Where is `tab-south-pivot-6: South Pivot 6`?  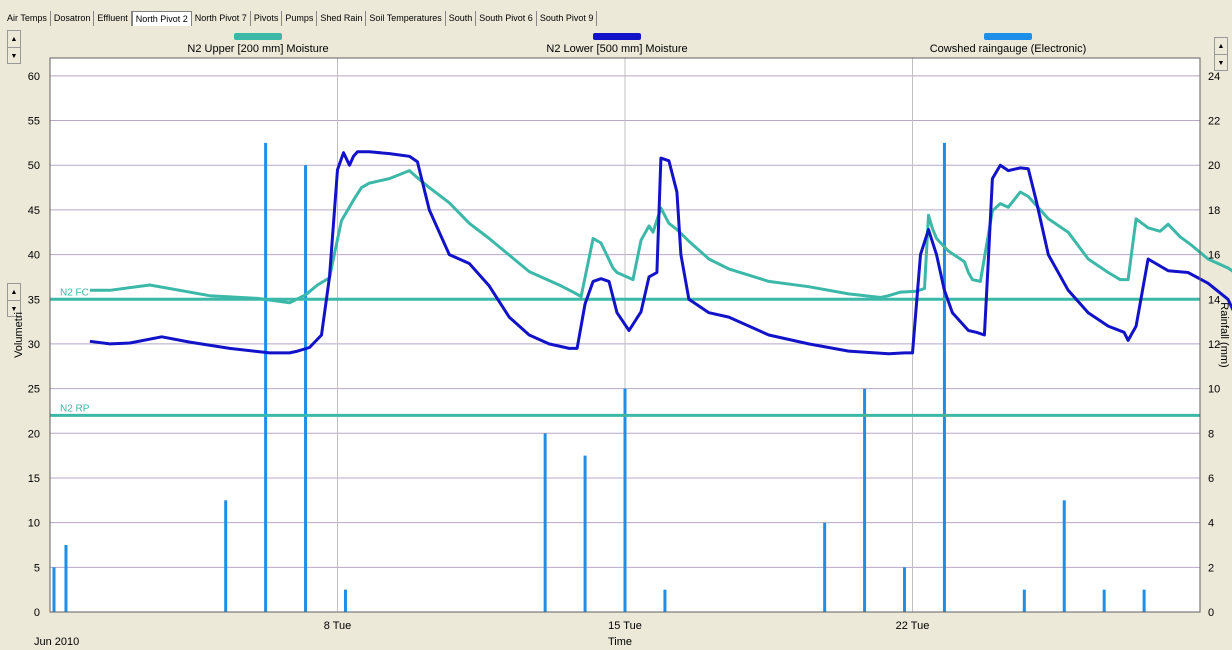
tab-south-pivot-6: South Pivot 6 is located at coordinates (506, 18).